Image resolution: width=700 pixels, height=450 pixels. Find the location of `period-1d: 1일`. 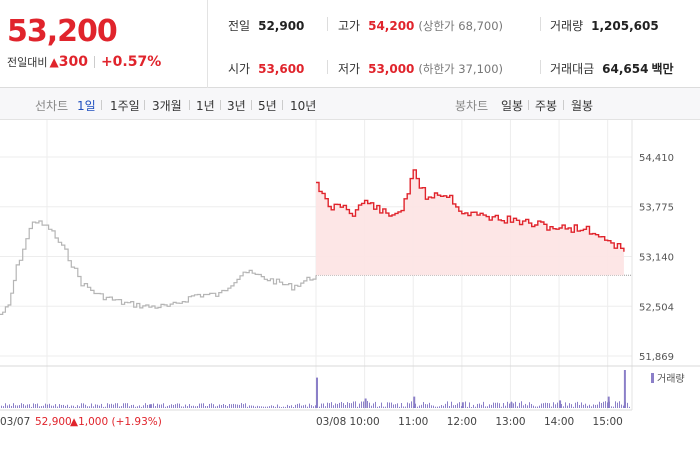

period-1d: 1일 is located at coordinates (86, 106).